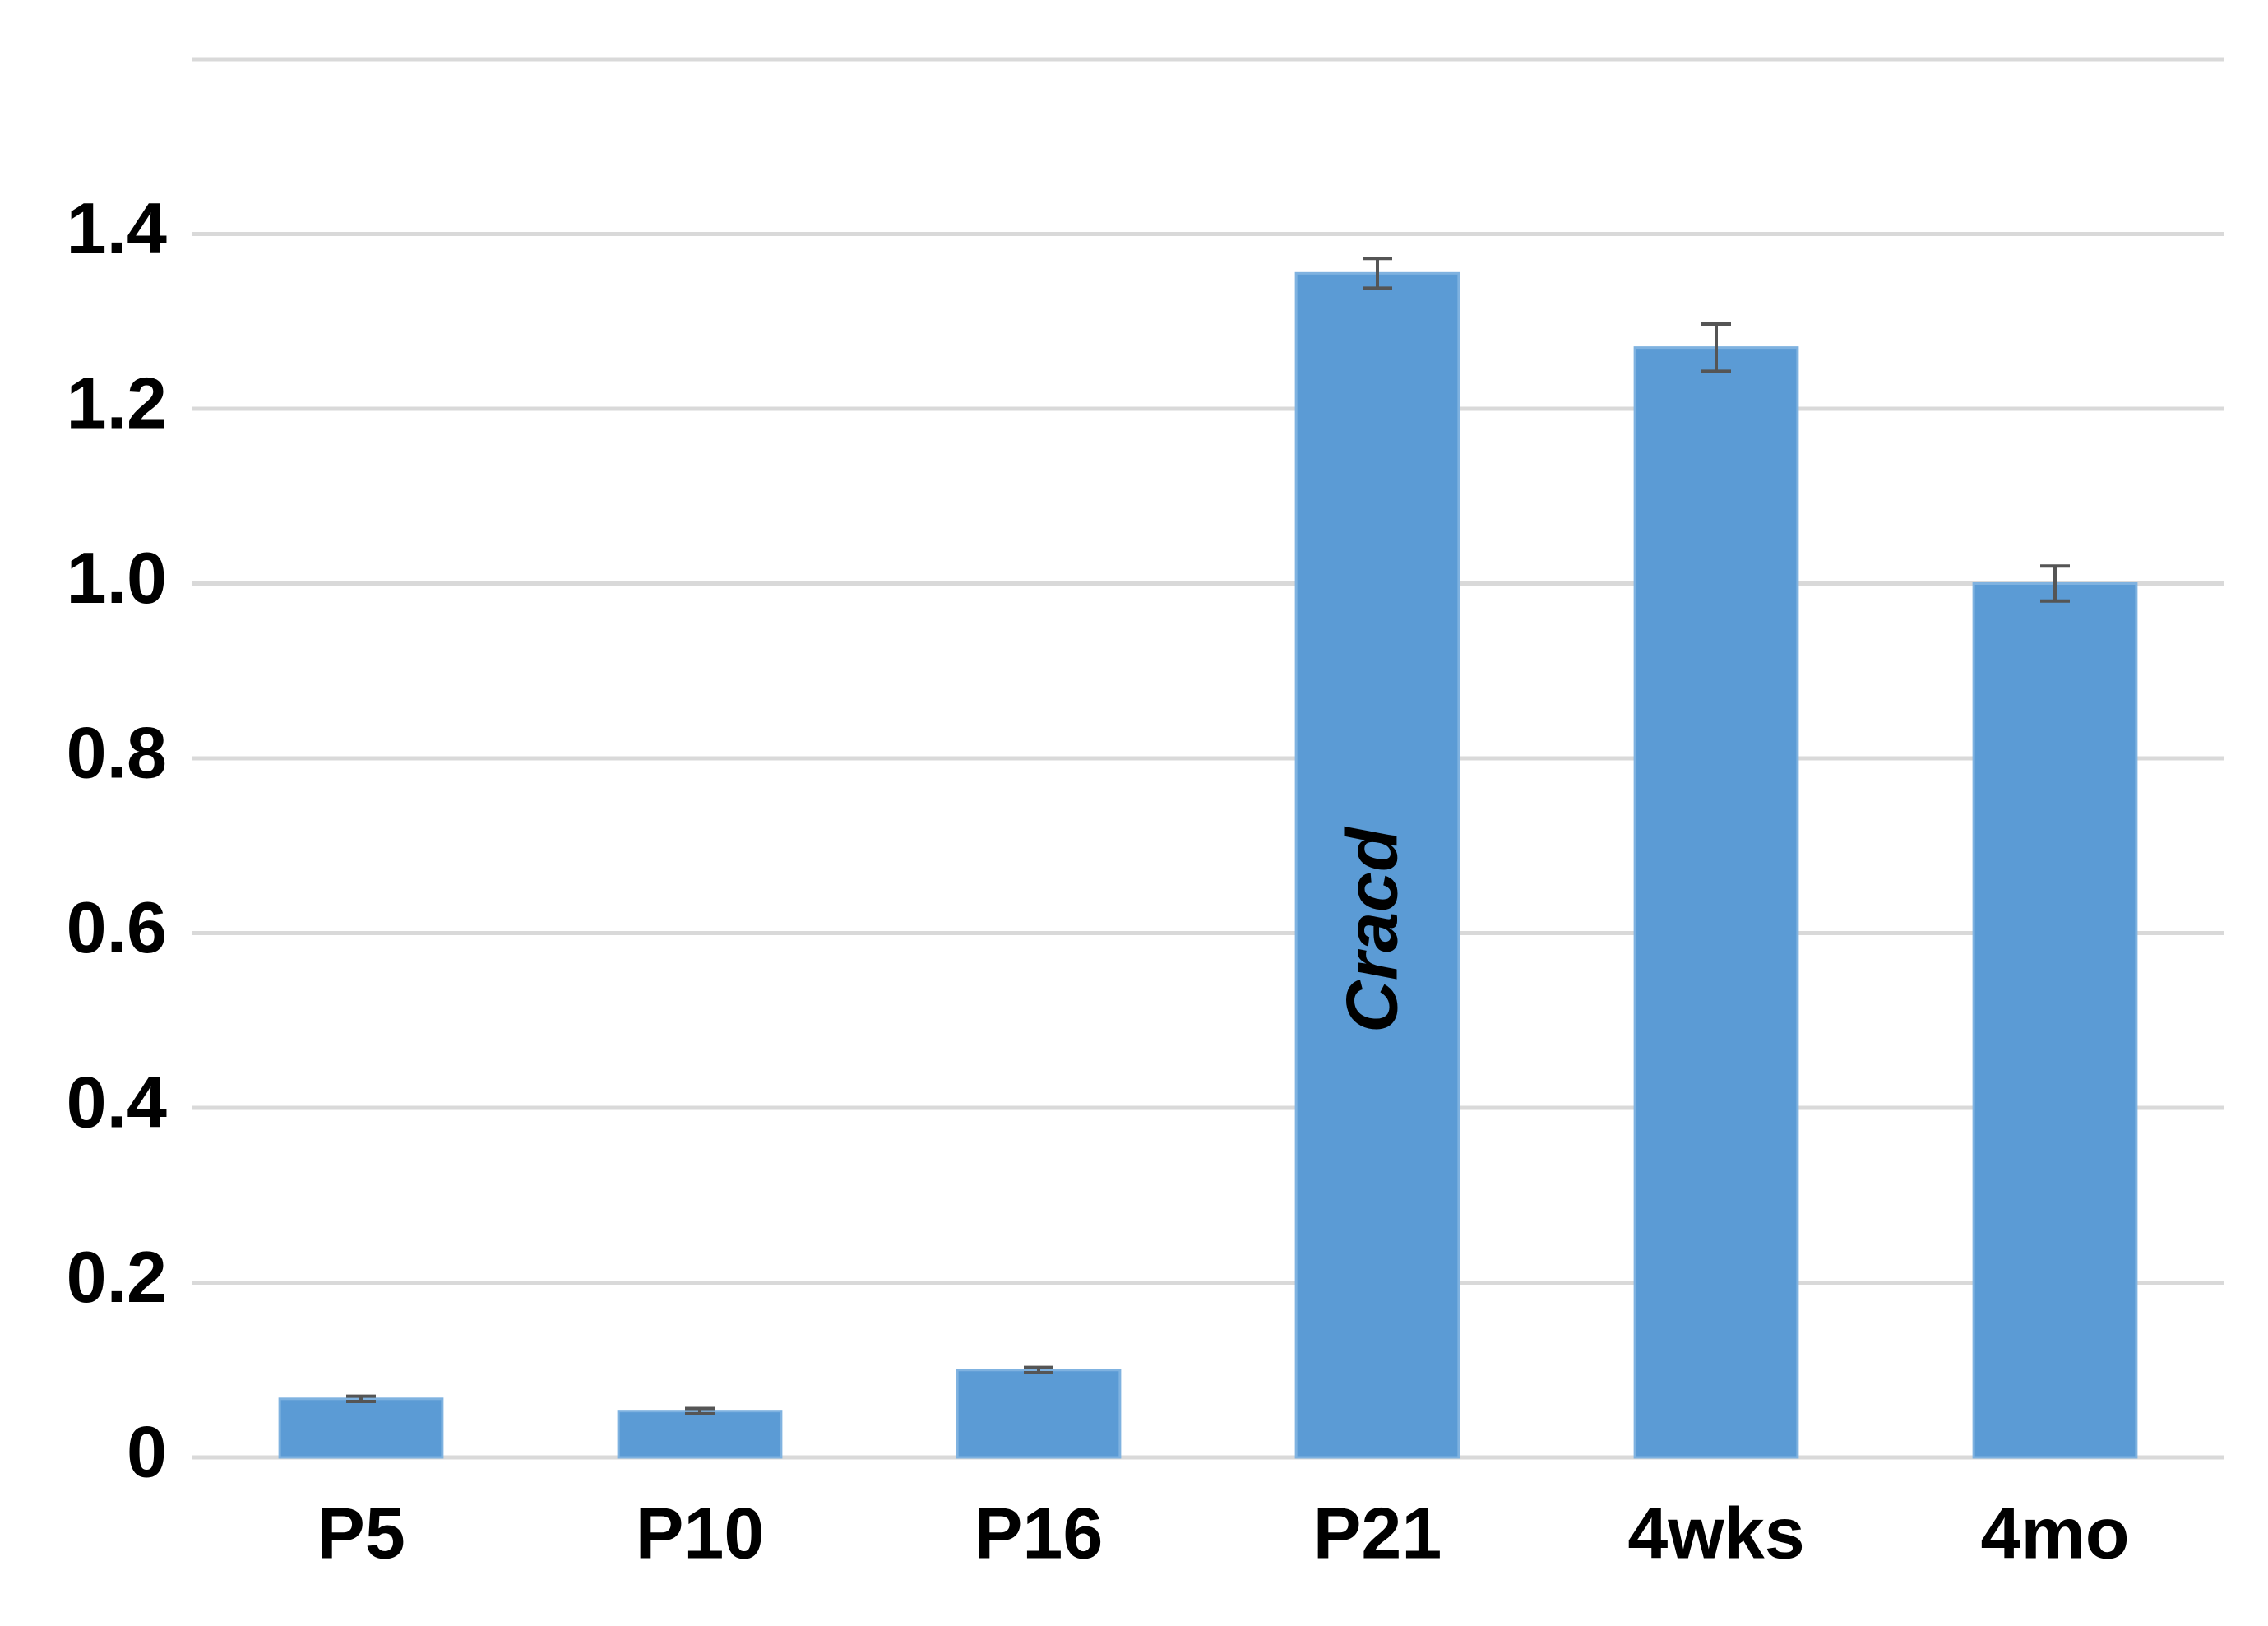  What do you see at coordinates (700, 1532) in the screenshot?
I see `x-tick-label: P10` at bounding box center [700, 1532].